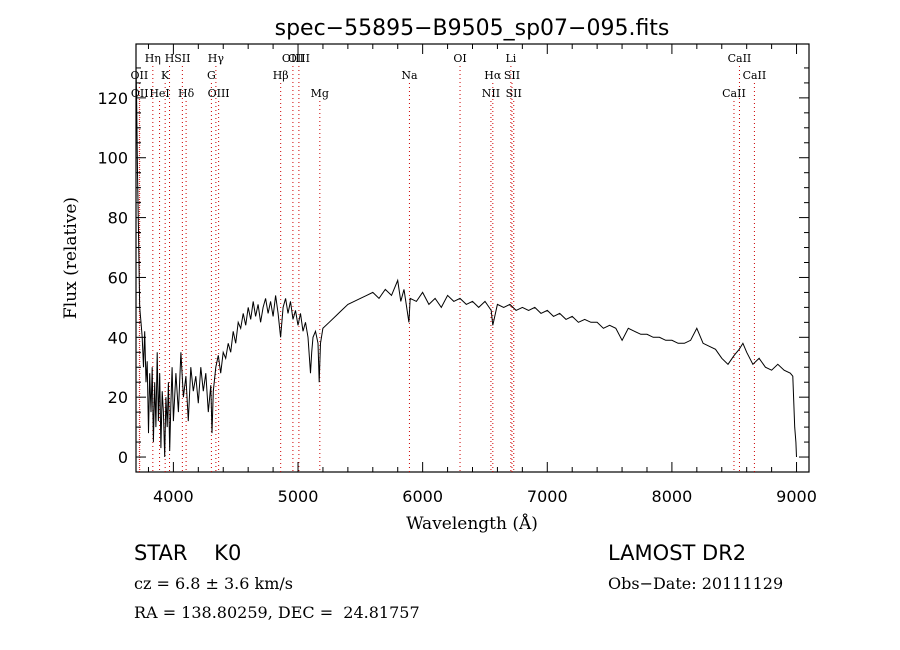  I want to click on y-tick-label: 80, so click(118, 218).